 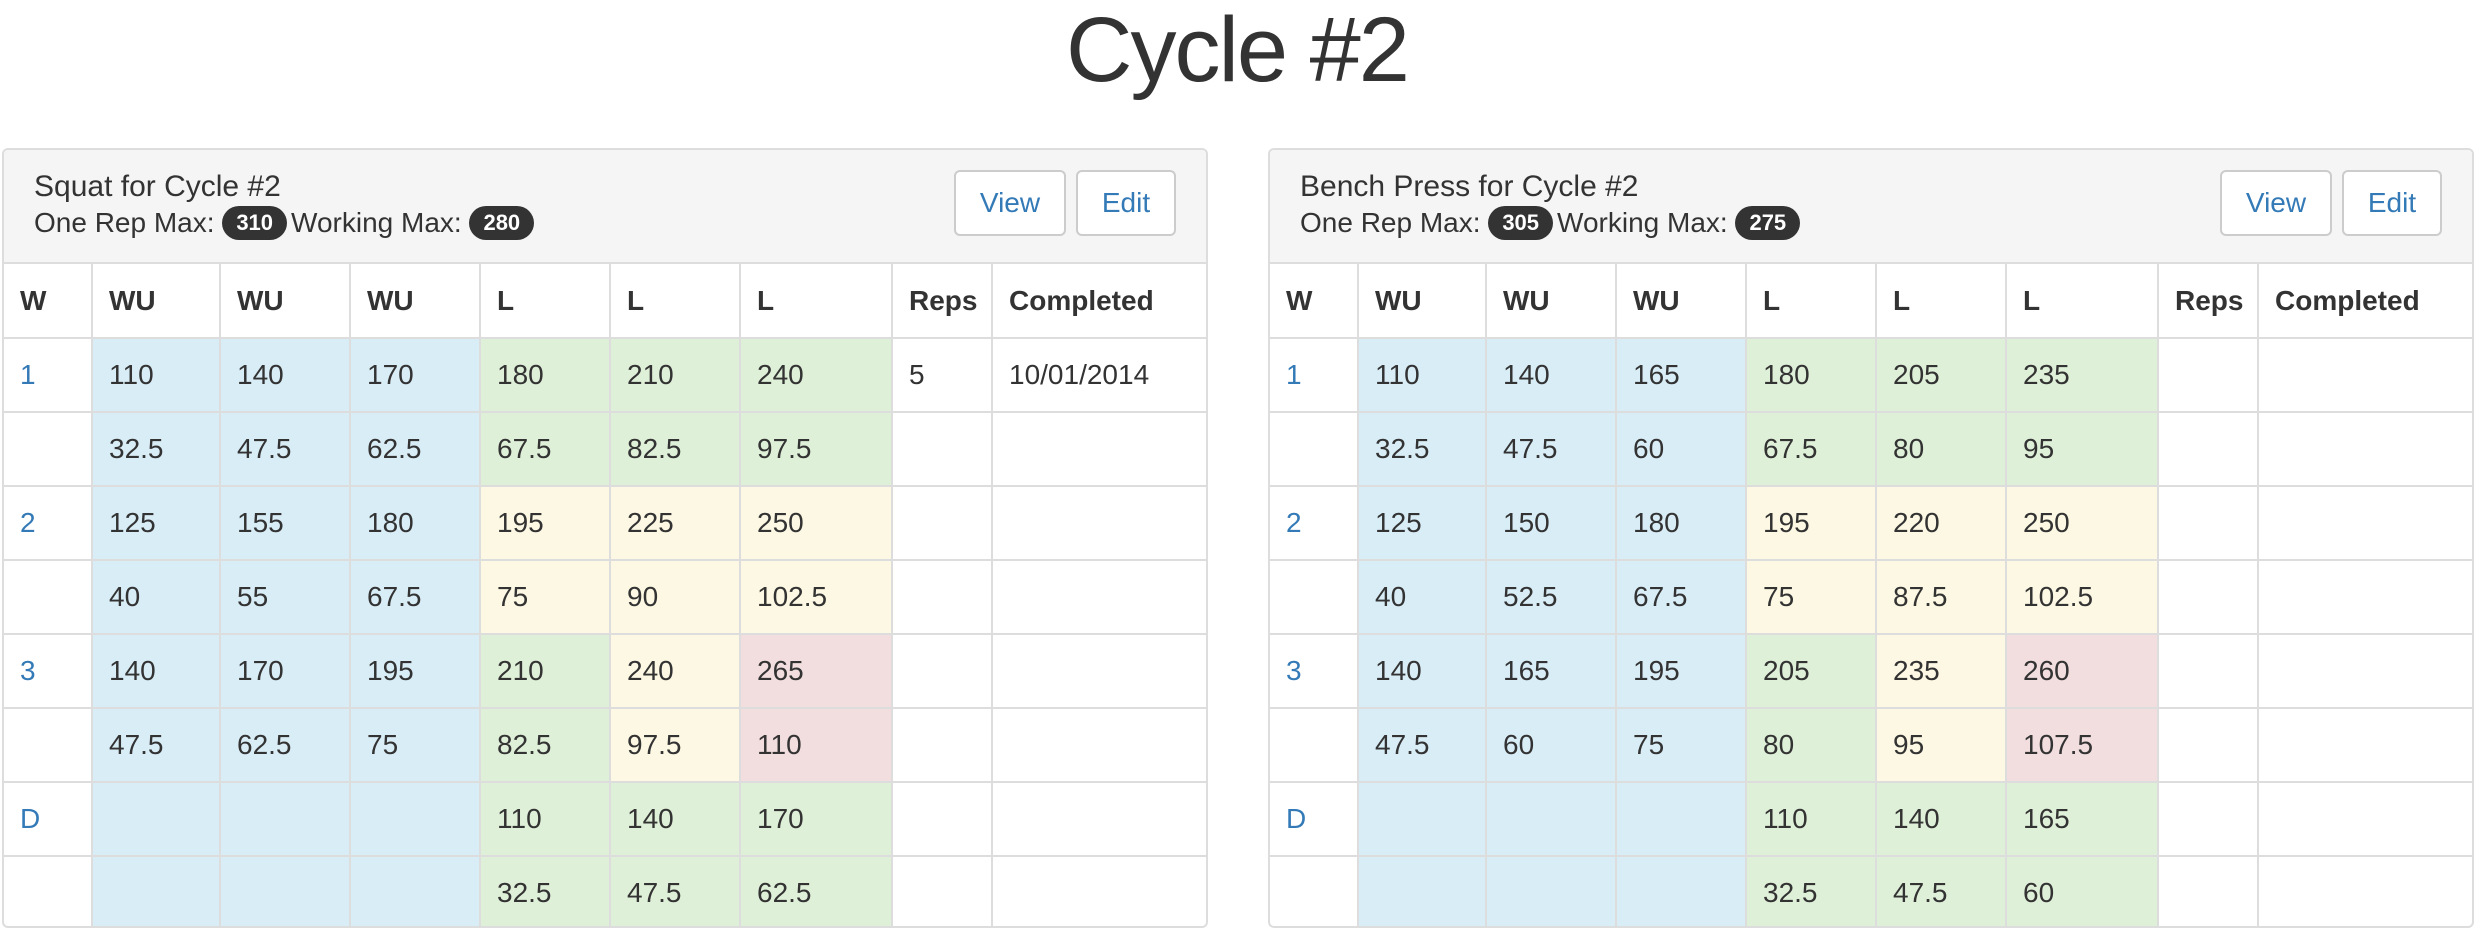 I want to click on table-header-row: W WU WU WU L L L Reps Completed, so click(x=605, y=301).